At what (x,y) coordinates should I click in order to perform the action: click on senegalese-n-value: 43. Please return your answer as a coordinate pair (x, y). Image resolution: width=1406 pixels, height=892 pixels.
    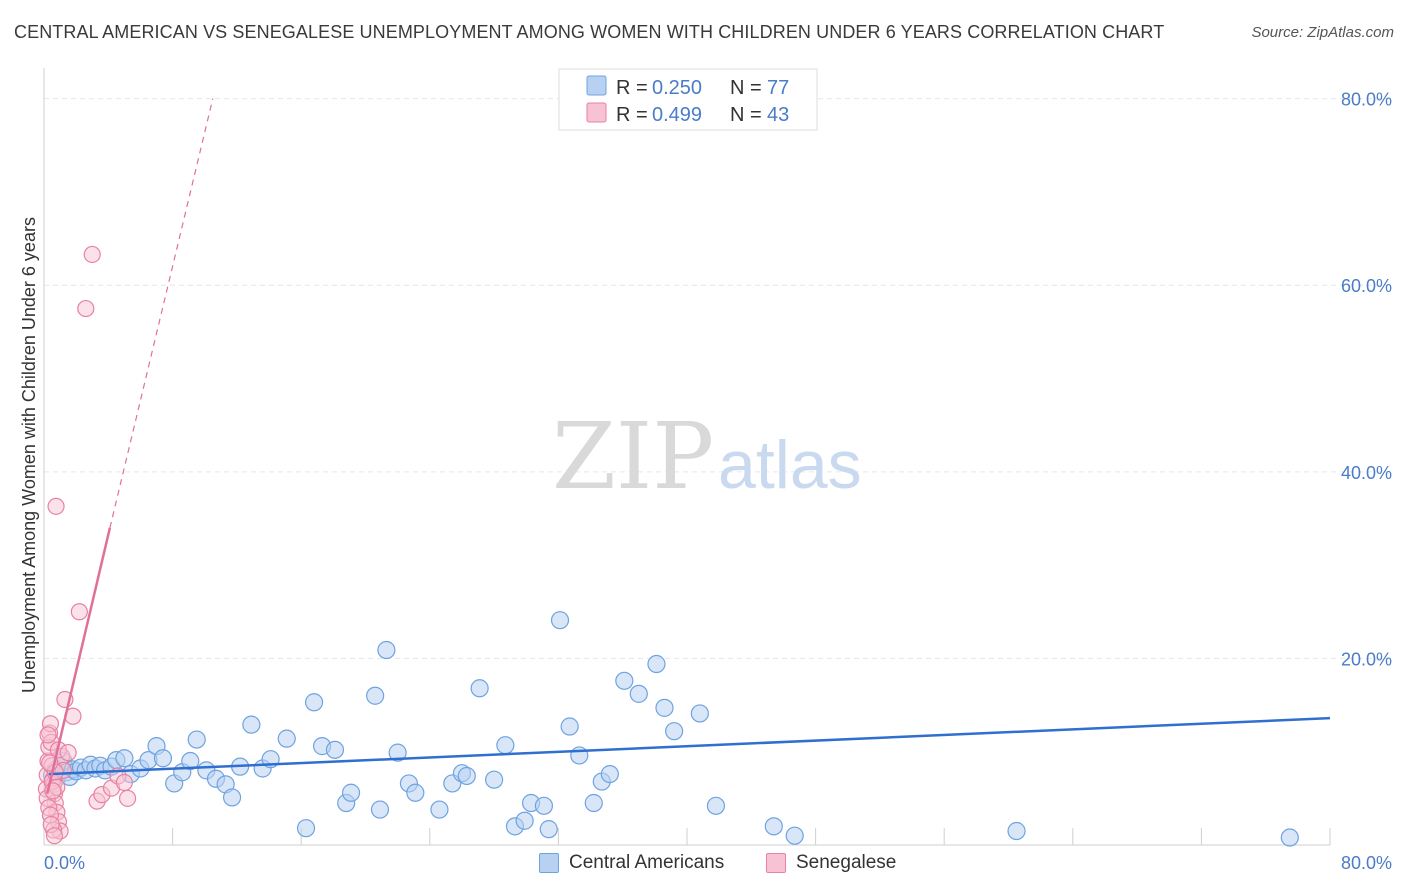
    Looking at the image, I should click on (778, 115).